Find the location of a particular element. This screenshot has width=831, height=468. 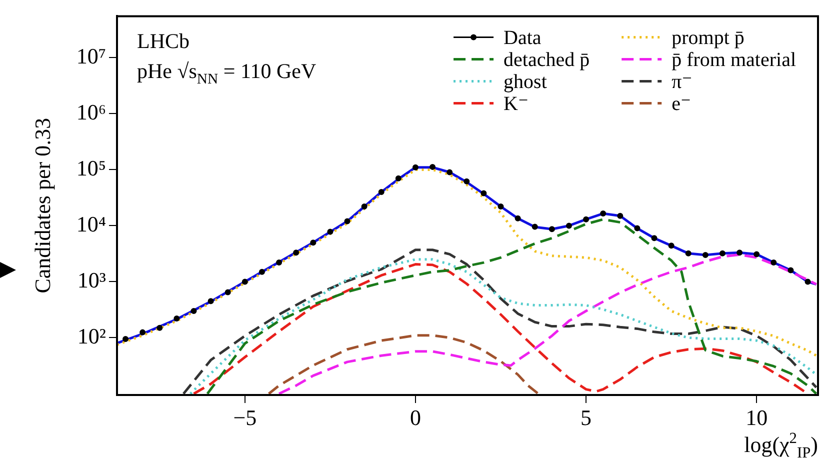

legend-label: Data is located at coordinates (523, 38).